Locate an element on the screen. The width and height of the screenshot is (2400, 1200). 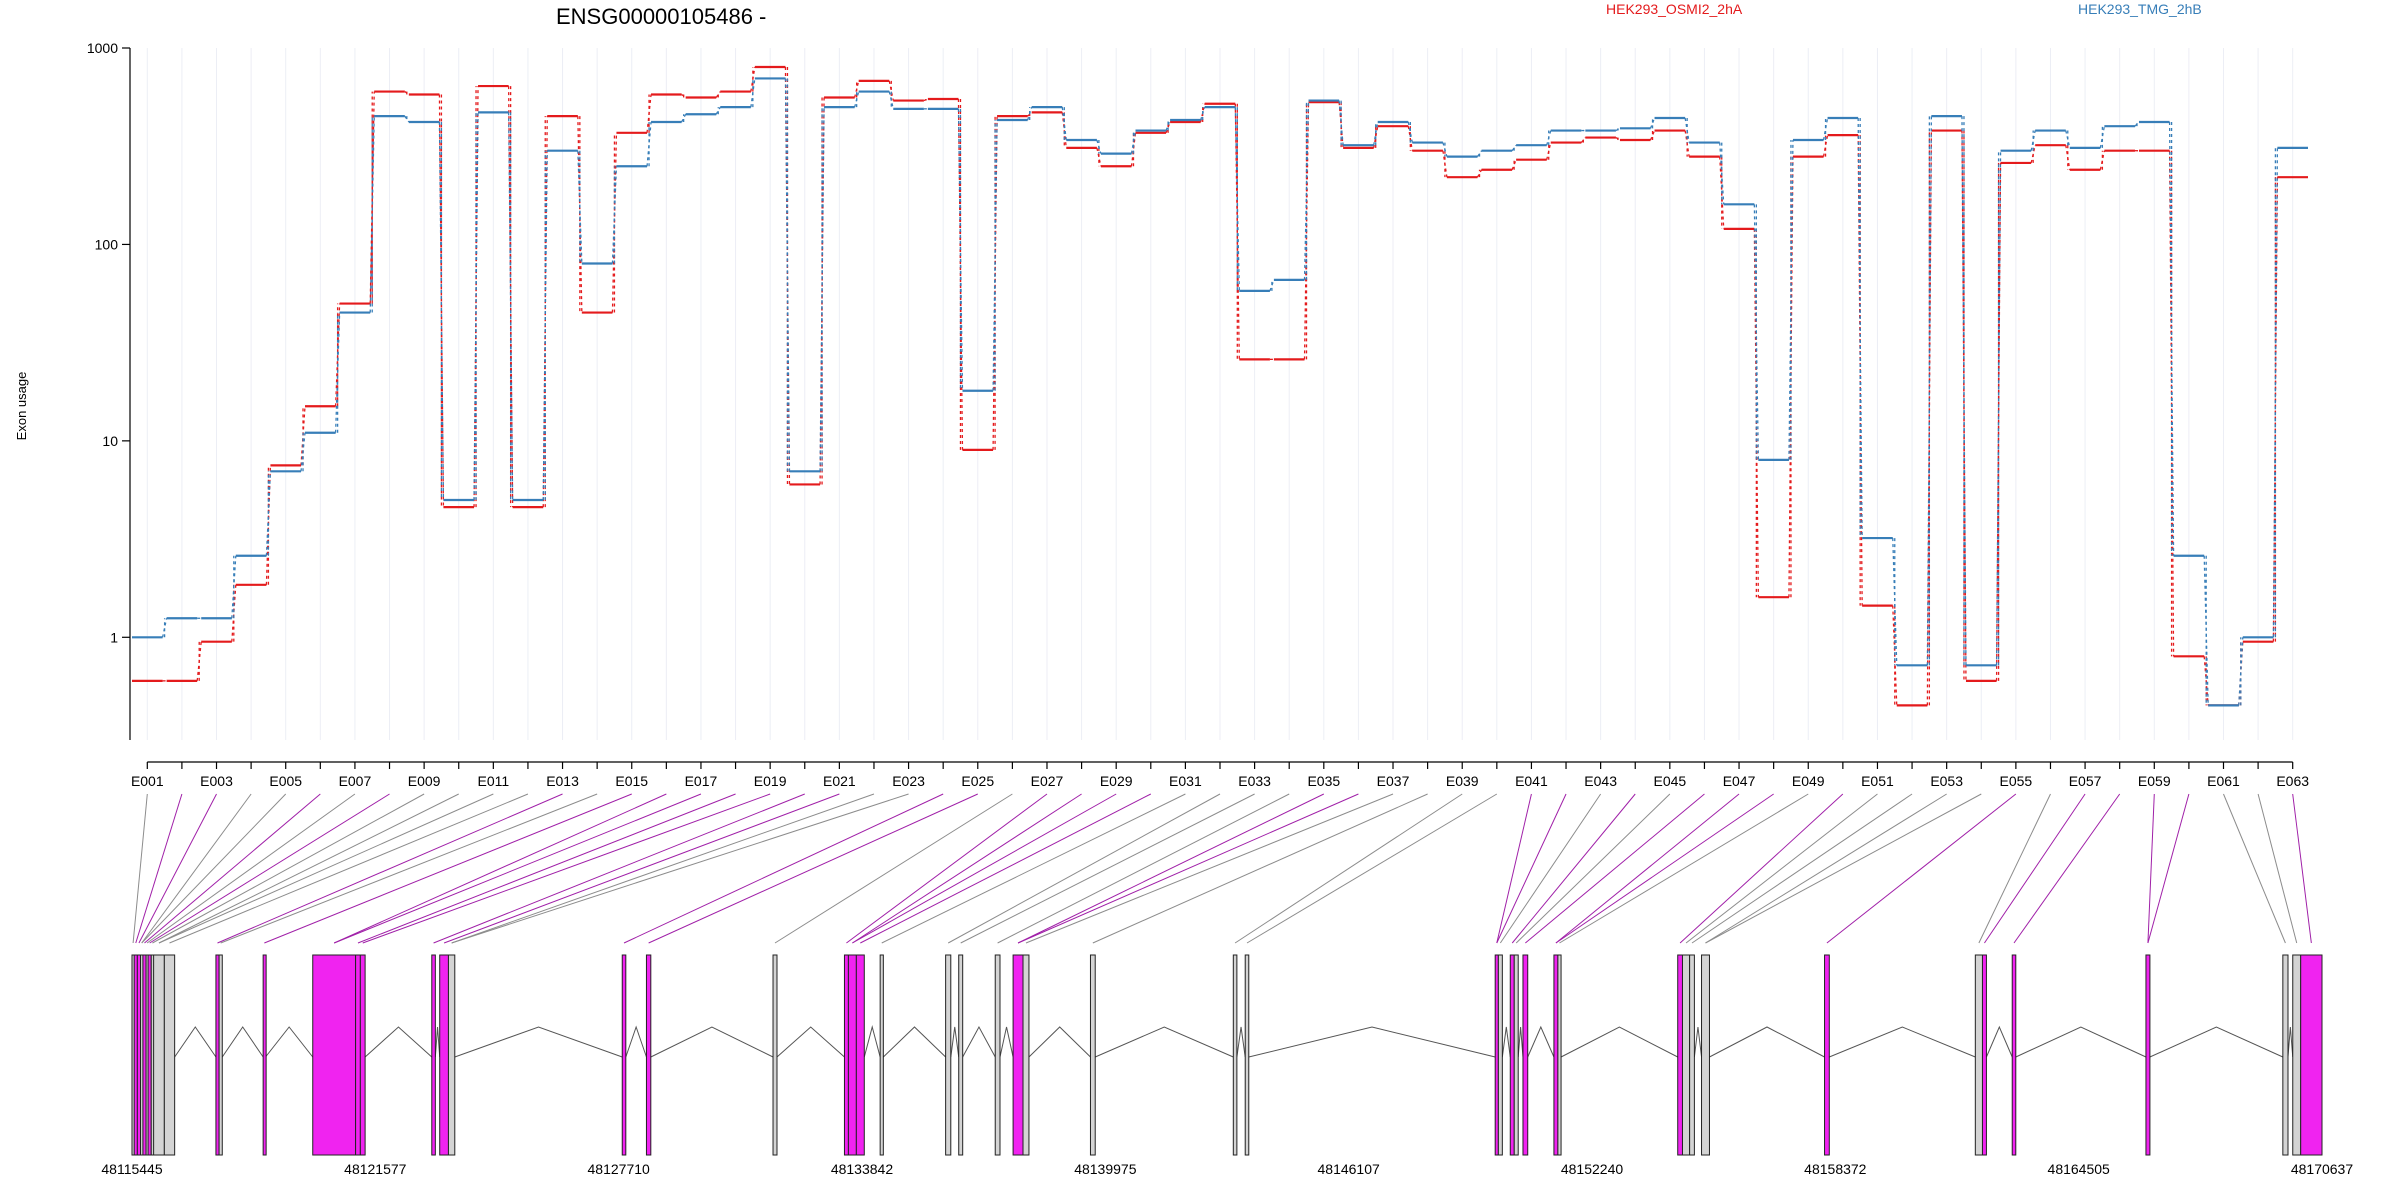
x-tick-label: E063 is located at coordinates (2292, 781).